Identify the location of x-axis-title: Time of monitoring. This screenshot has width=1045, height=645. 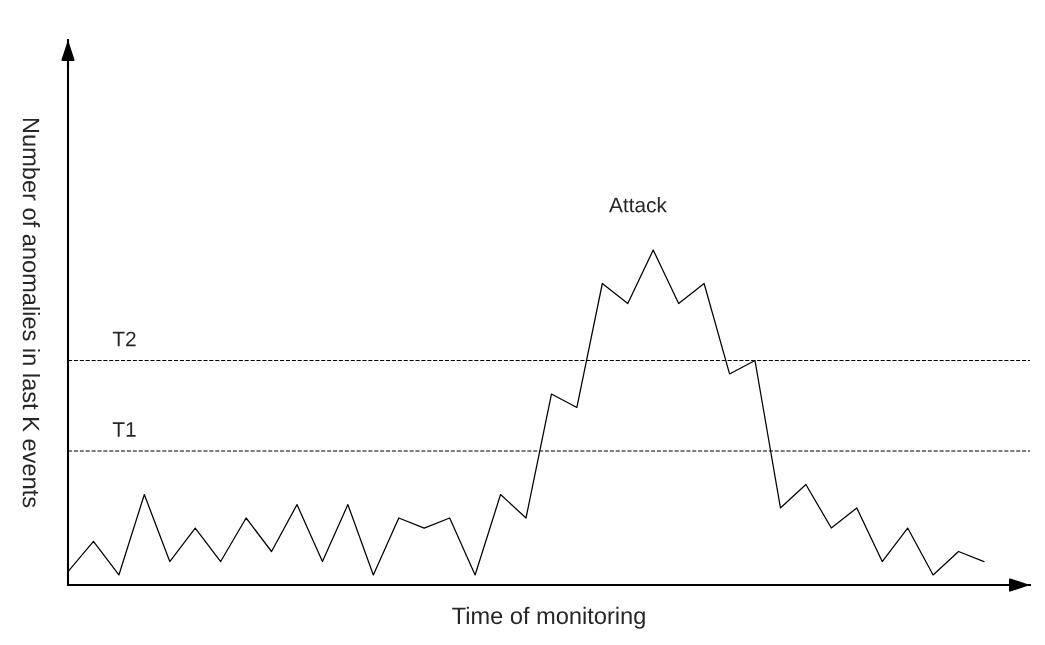
(548, 617).